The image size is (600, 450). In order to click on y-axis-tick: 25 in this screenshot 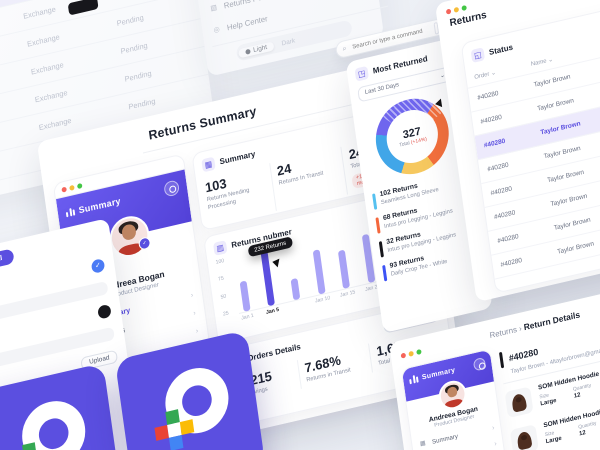, I will do `click(226, 314)`.